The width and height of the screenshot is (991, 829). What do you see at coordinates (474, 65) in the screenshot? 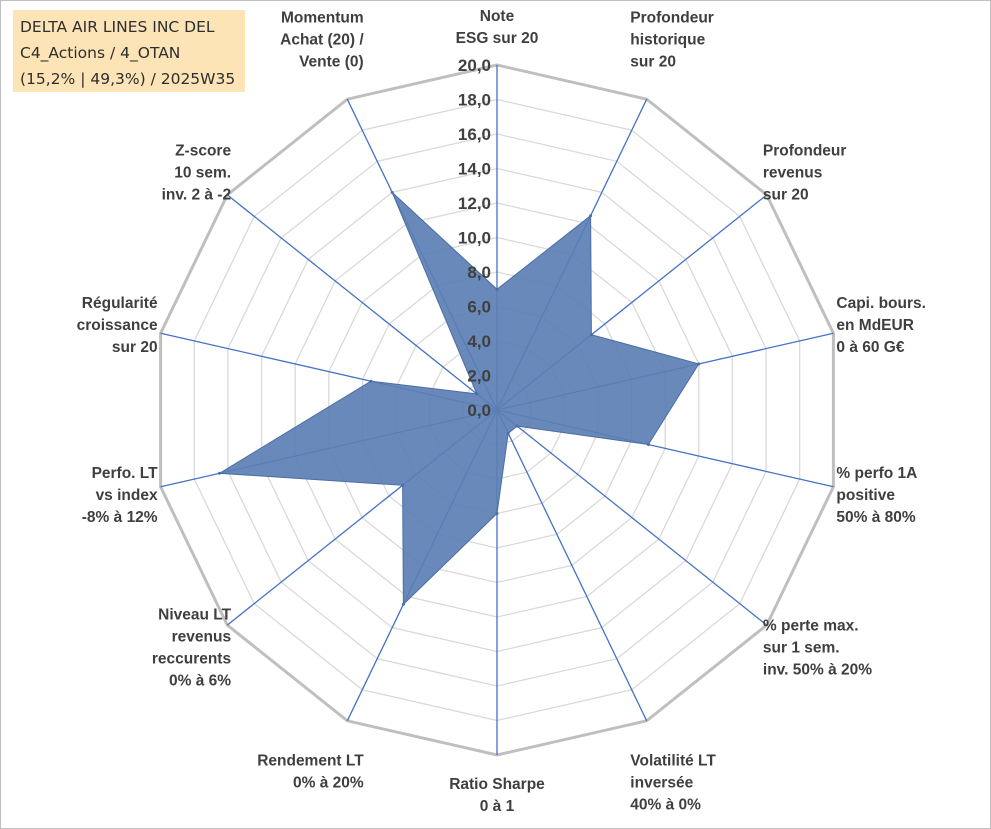
I see `radial-tick-label: 20,0` at bounding box center [474, 65].